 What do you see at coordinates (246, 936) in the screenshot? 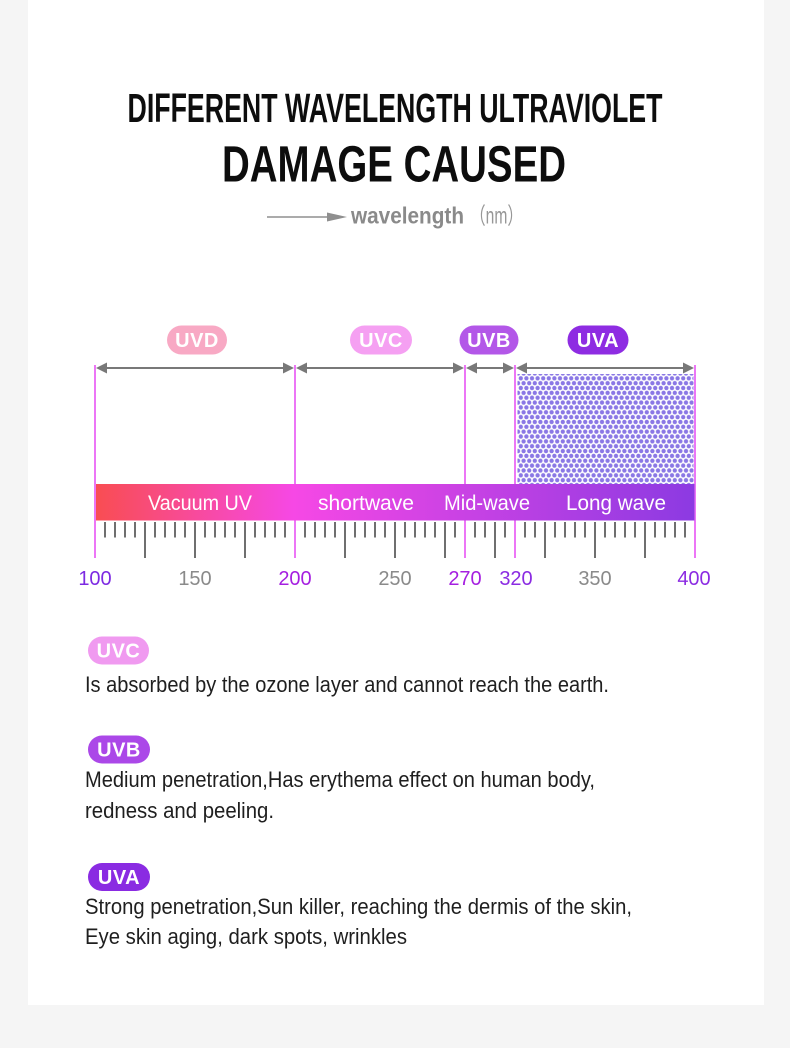
I see `svg-text:Eye skin aging, dark spots, wr: Eye skin aging, dark spots, wrinkles` at bounding box center [246, 936].